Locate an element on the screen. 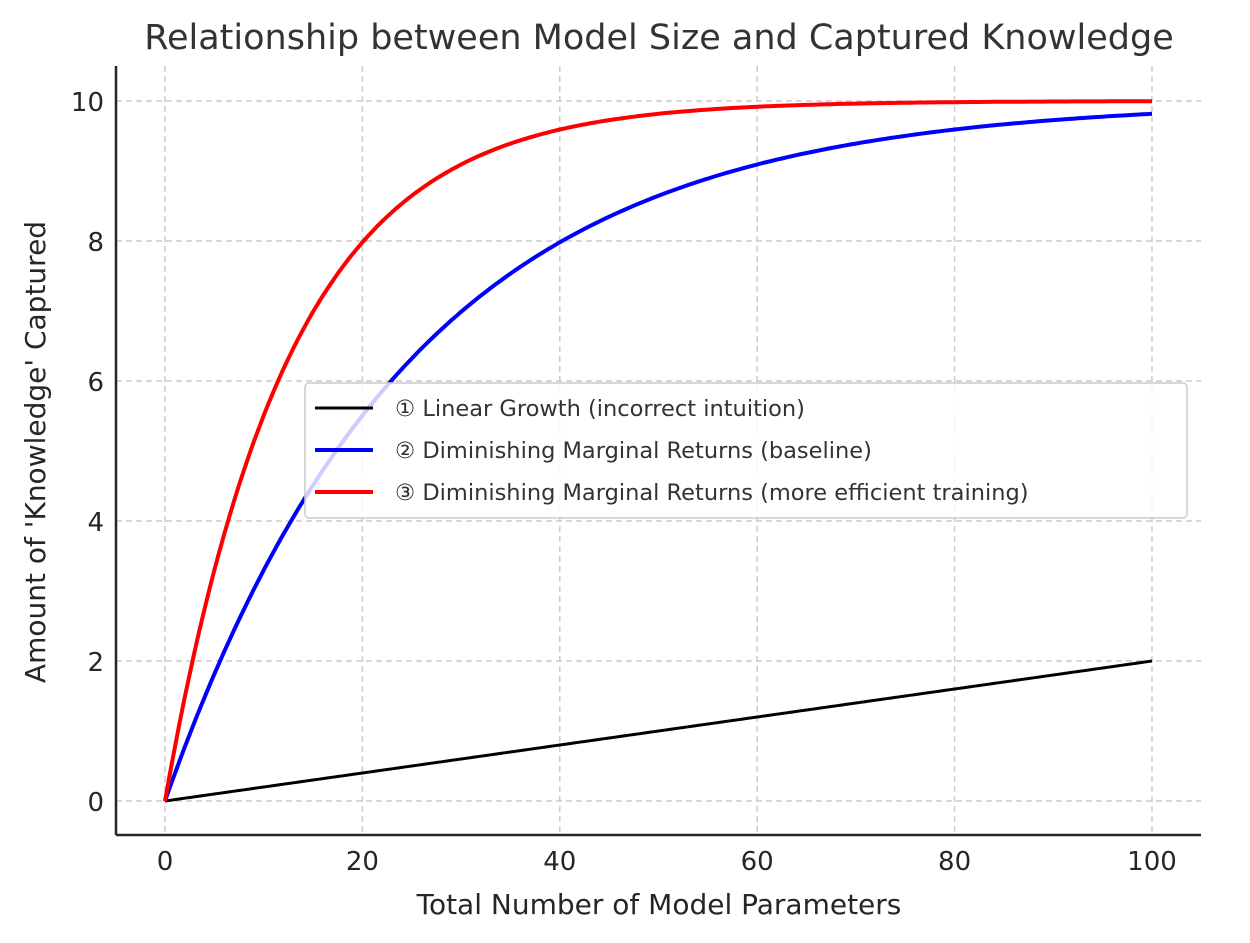 This screenshot has width=1250, height=943. y-tick-label: 10 is located at coordinates (87, 103).